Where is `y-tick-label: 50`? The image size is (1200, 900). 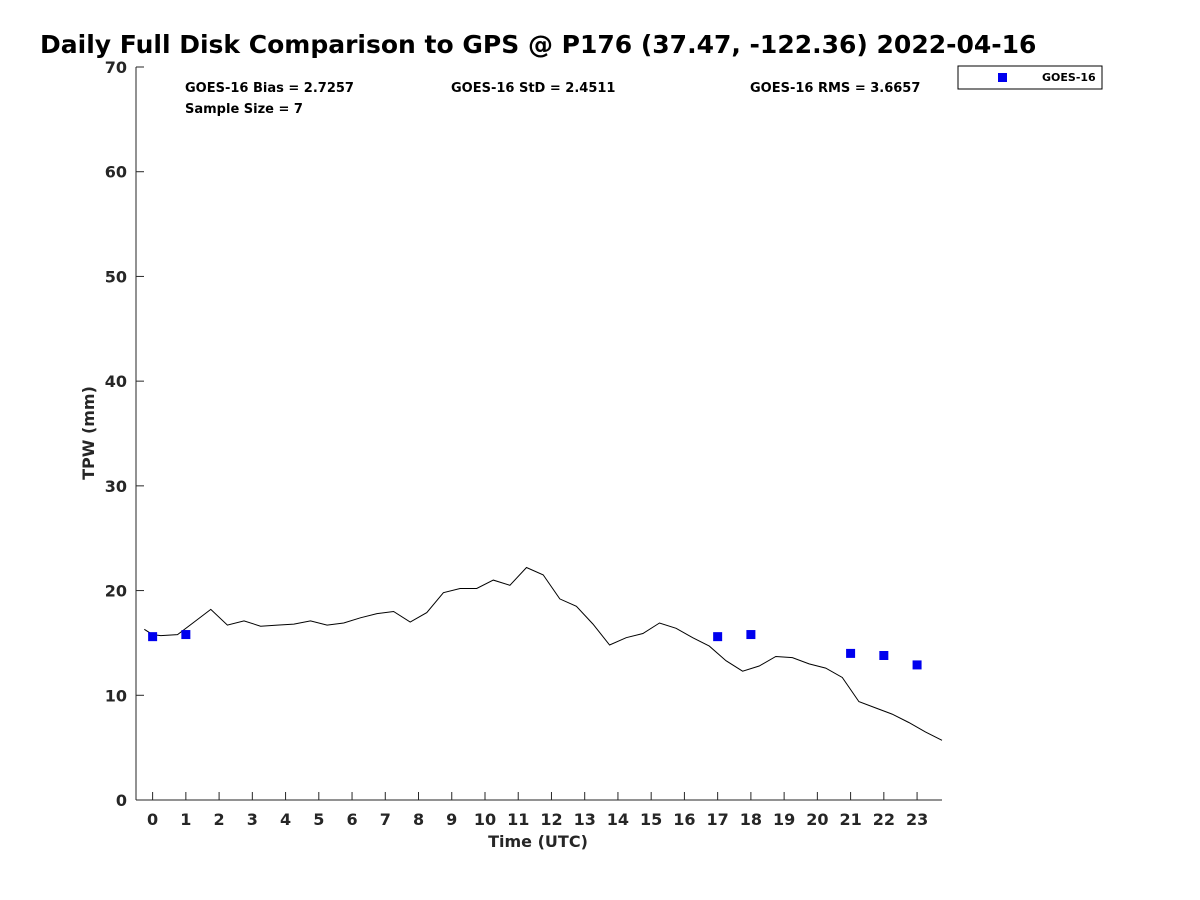
y-tick-label: 50 is located at coordinates (116, 276).